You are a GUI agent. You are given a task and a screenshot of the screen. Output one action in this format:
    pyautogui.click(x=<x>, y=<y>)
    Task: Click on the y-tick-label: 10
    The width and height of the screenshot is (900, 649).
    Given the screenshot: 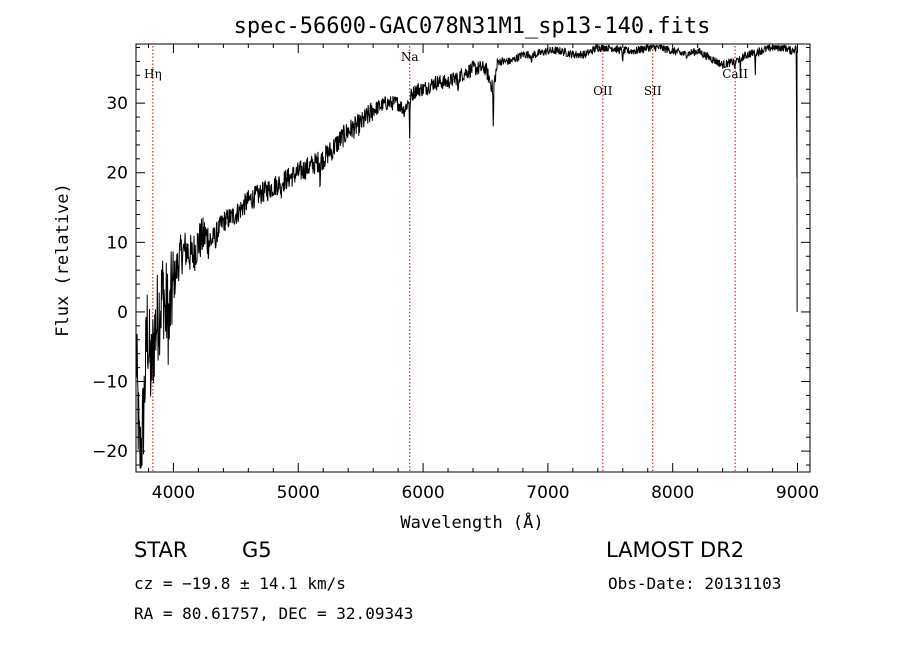 What is the action you would take?
    pyautogui.click(x=117, y=243)
    